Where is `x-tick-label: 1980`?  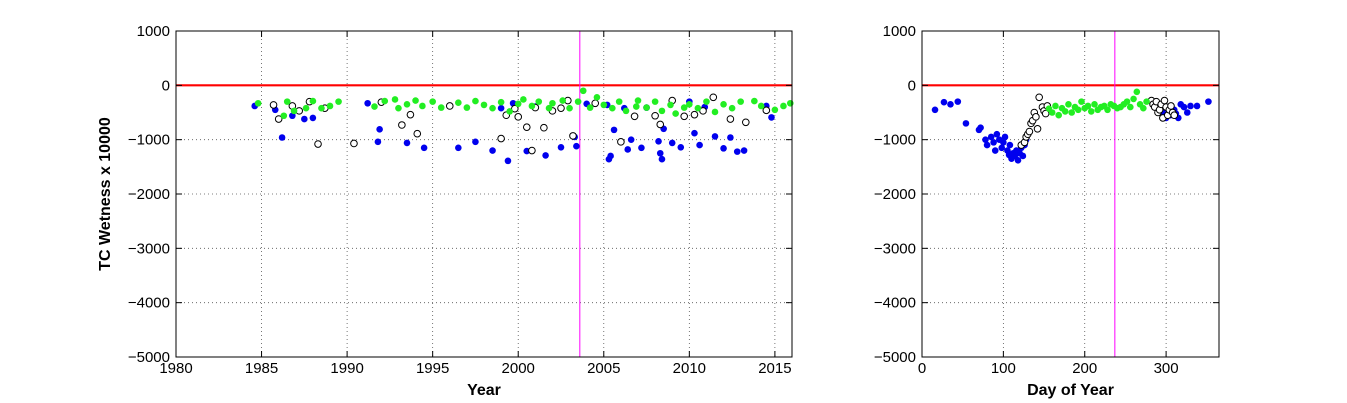
x-tick-label: 1980 is located at coordinates (175, 368).